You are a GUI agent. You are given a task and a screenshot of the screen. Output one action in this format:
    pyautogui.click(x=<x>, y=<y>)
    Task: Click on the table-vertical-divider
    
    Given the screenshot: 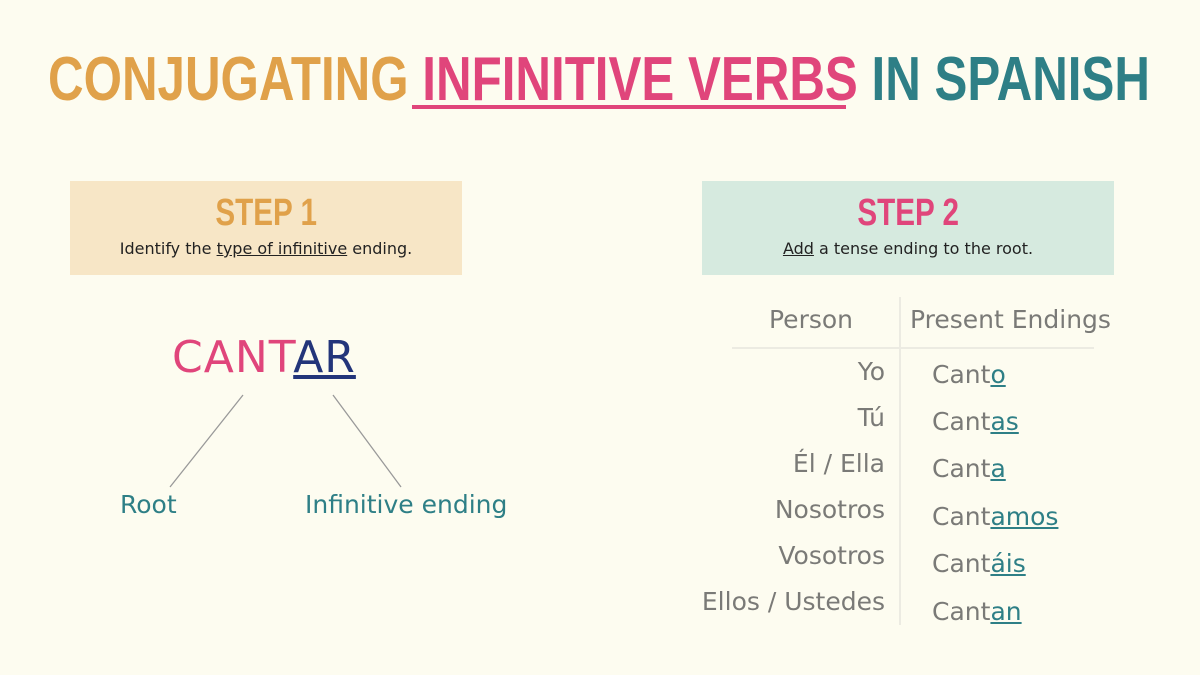 What is the action you would take?
    pyautogui.click(x=900, y=461)
    